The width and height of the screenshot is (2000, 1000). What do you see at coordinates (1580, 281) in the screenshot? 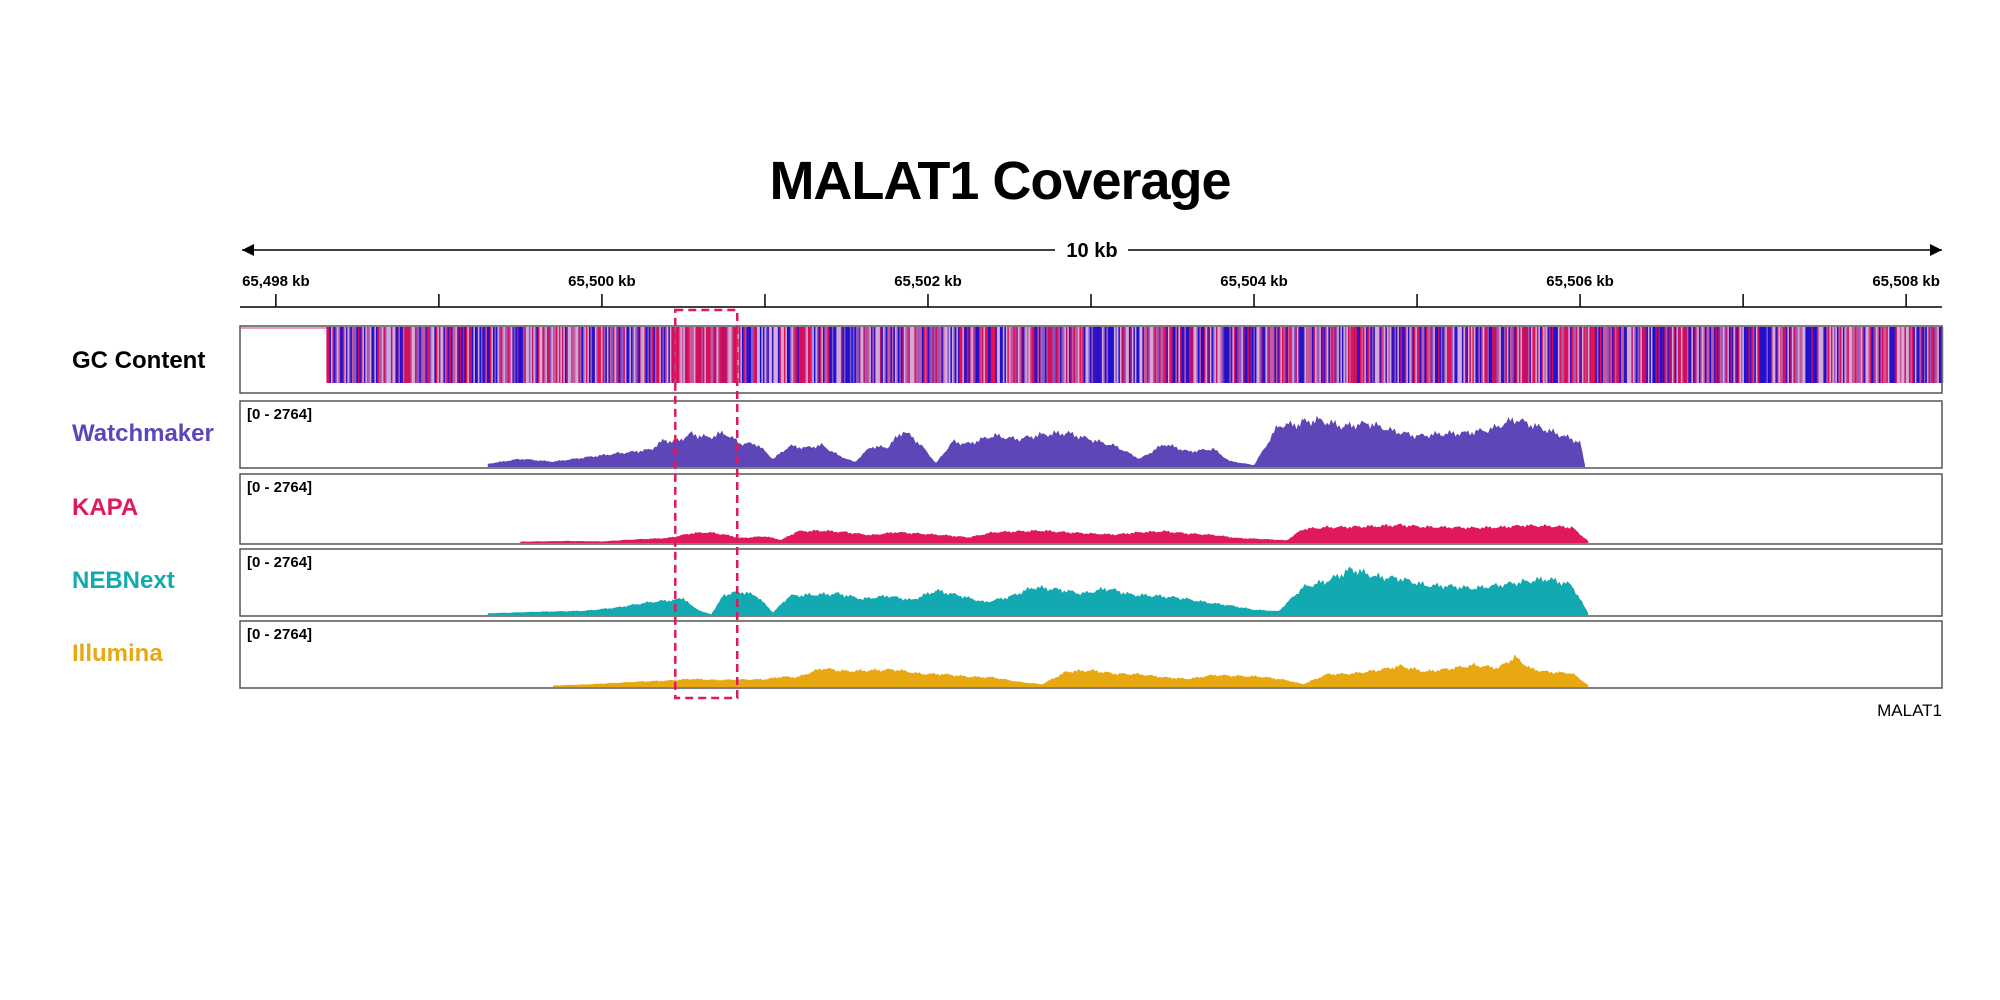
I see `tick-label: 65,506 kb` at bounding box center [1580, 281].